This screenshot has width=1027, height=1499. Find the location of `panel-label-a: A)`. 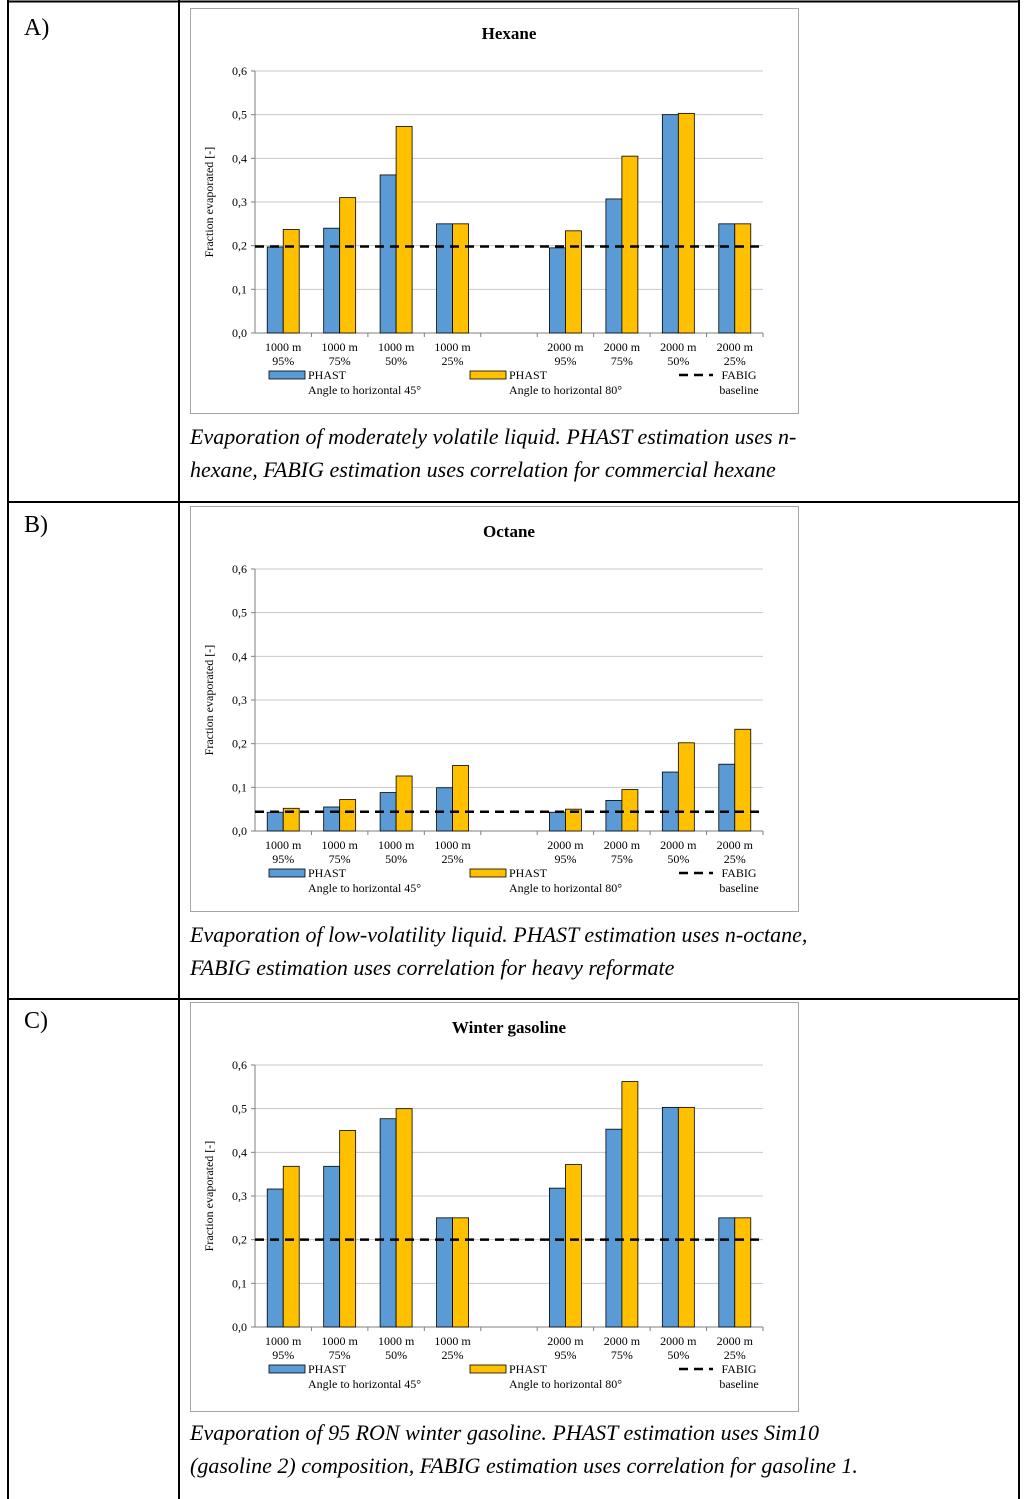

panel-label-a: A) is located at coordinates (37, 28).